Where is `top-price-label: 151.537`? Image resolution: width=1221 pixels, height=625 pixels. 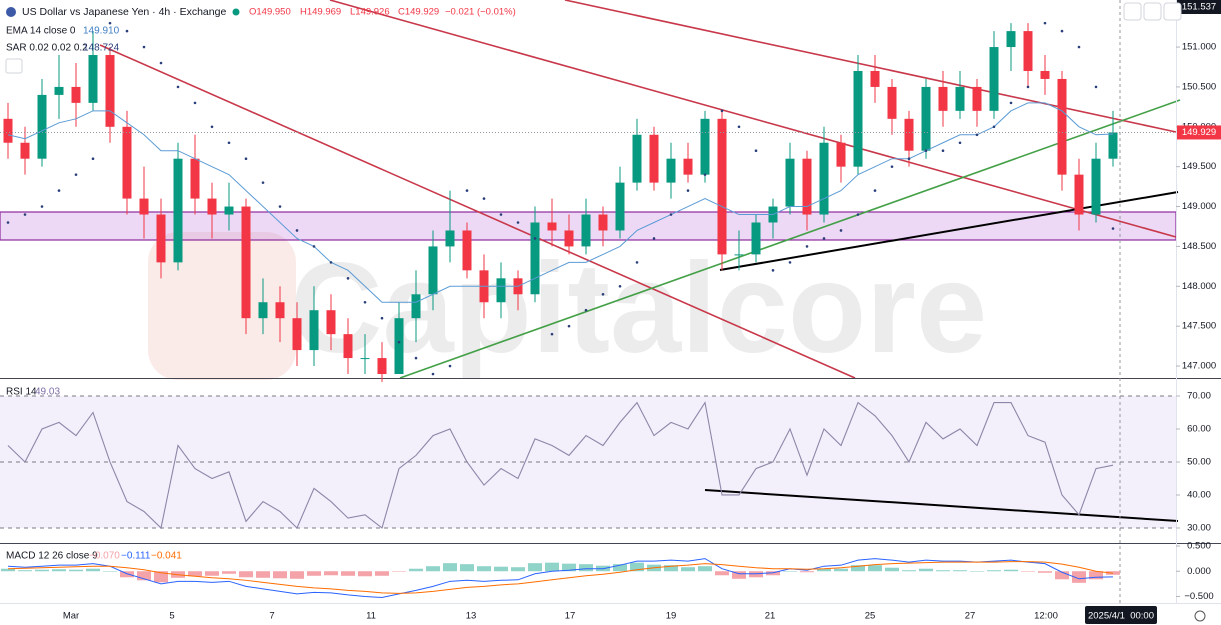 top-price-label: 151.537 is located at coordinates (1199, 7).